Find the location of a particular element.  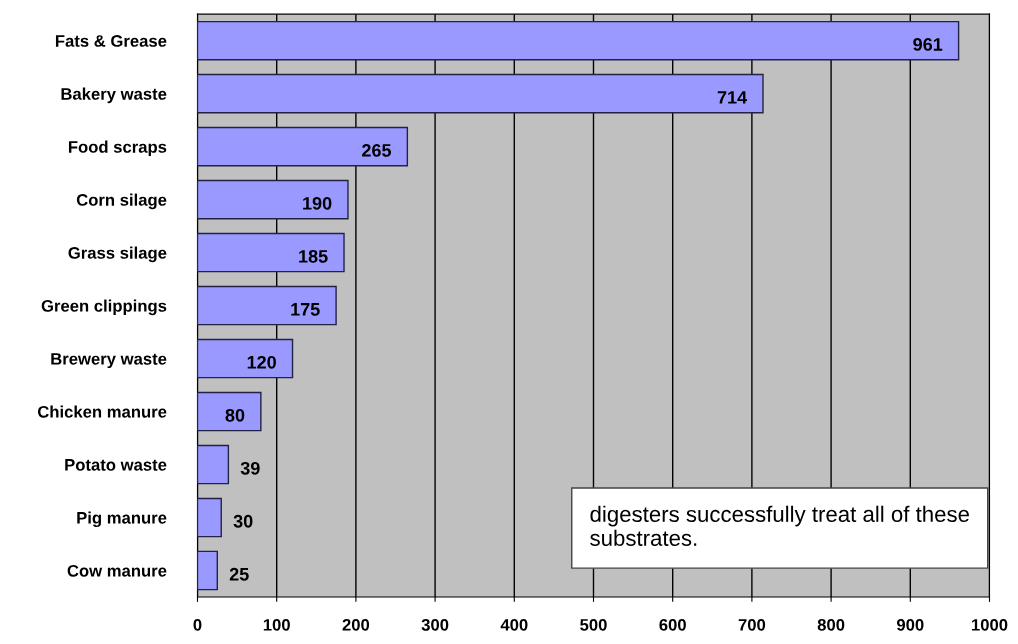

data-label: 39 is located at coordinates (250, 468).